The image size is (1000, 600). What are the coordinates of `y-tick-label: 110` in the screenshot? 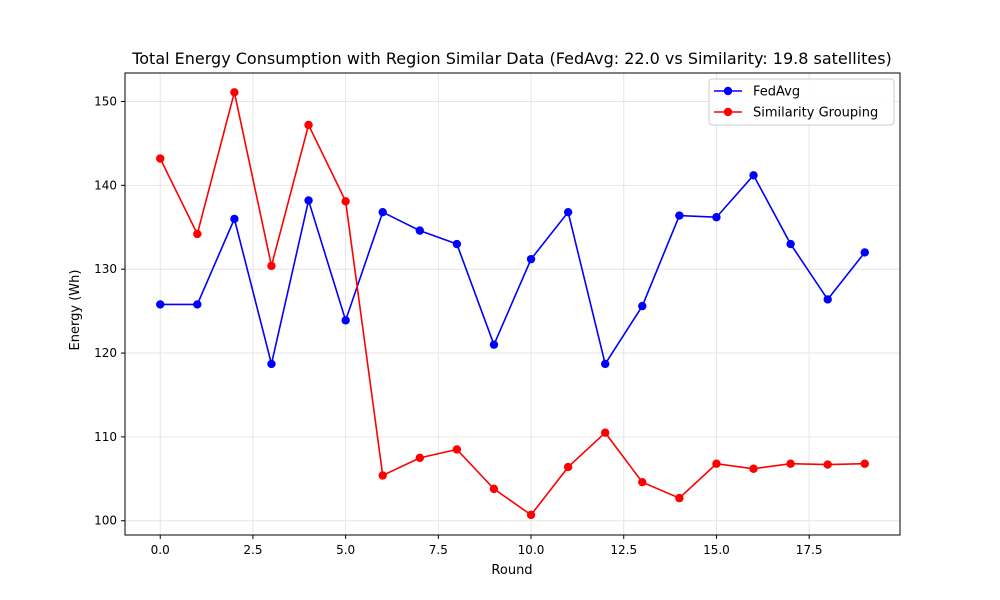 It's located at (105, 437).